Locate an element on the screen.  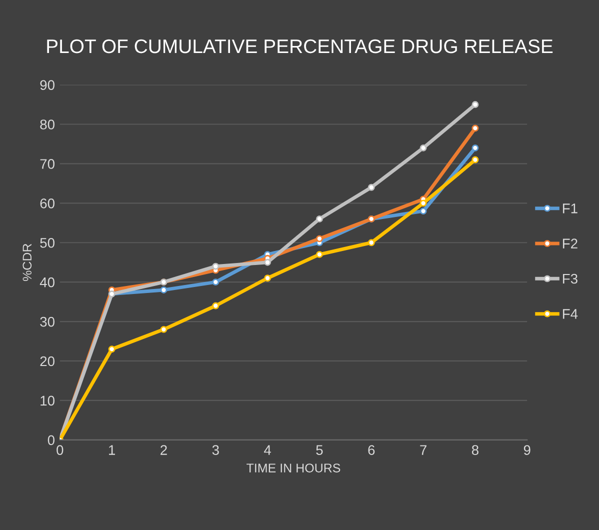
y-tick-label: 60 is located at coordinates (47, 203).